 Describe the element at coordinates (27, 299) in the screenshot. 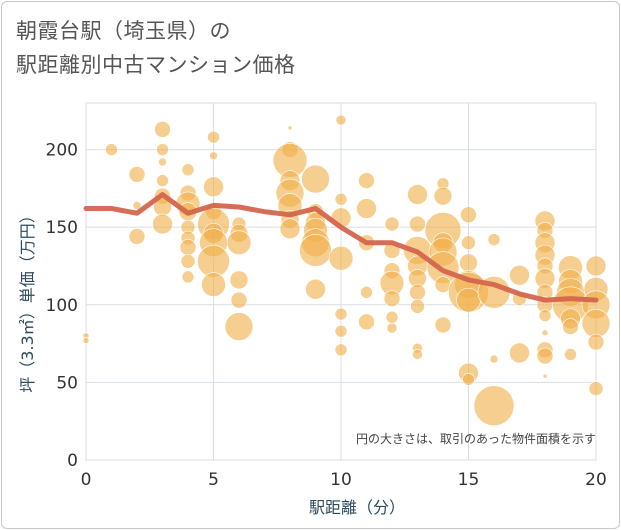

I see `y-axis-label: 坪（3.3㎡）単価（万円）` at that location.